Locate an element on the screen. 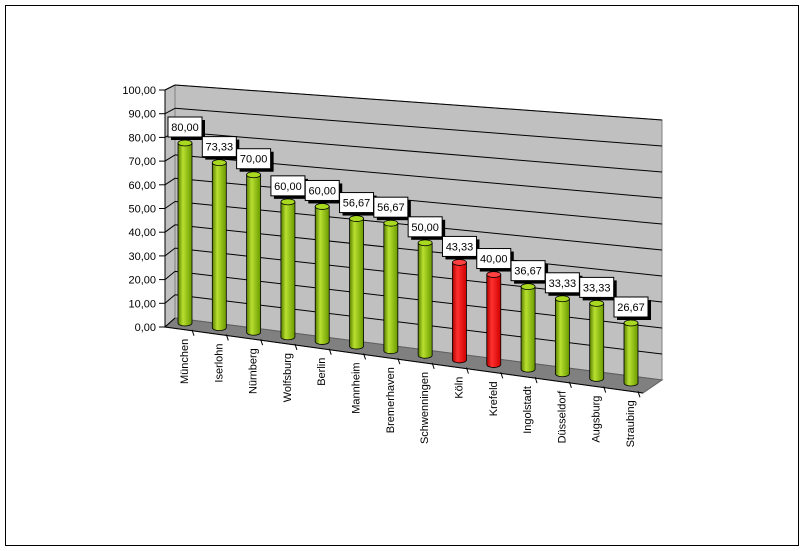  data-label: 56,67 is located at coordinates (391, 208).